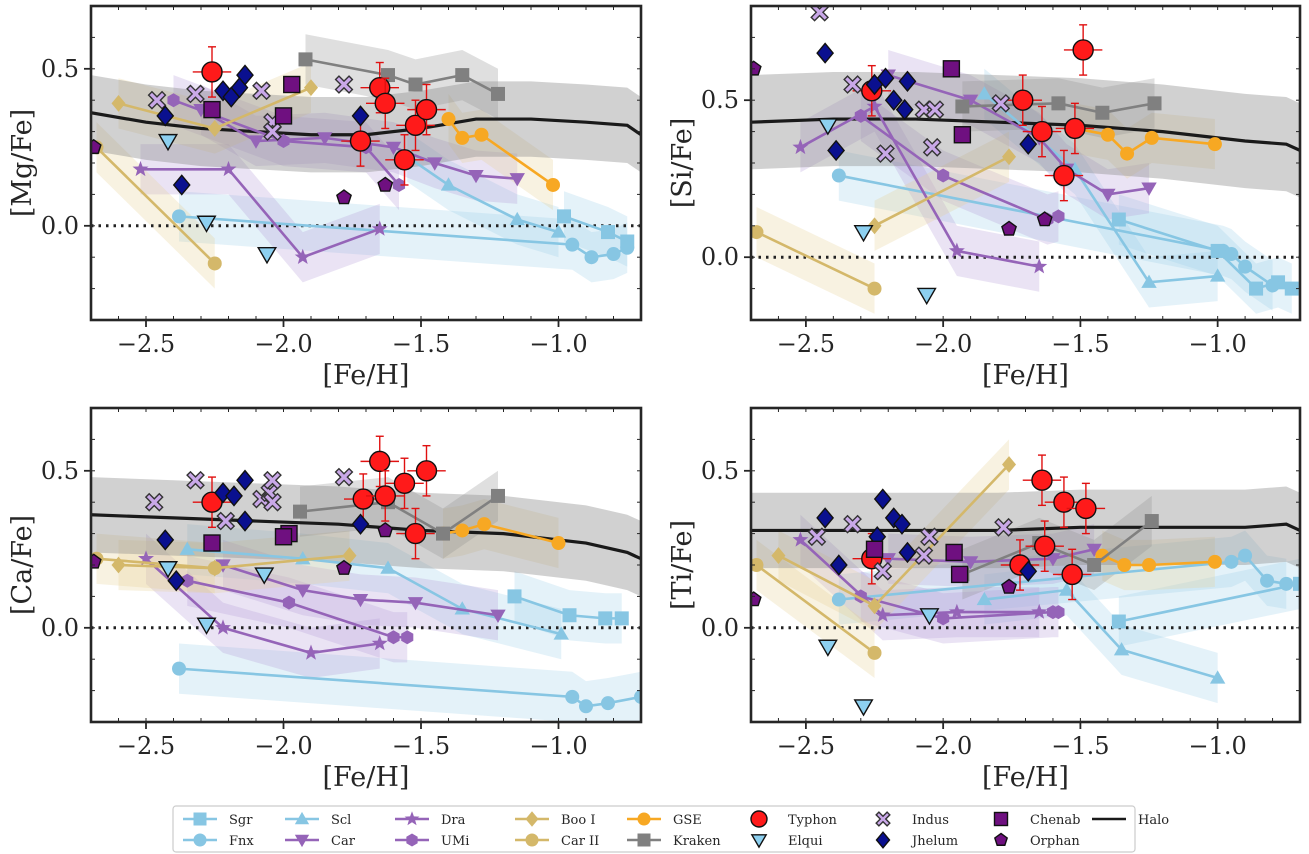  Describe the element at coordinates (366, 124) in the screenshot. I see `halo-line` at that location.